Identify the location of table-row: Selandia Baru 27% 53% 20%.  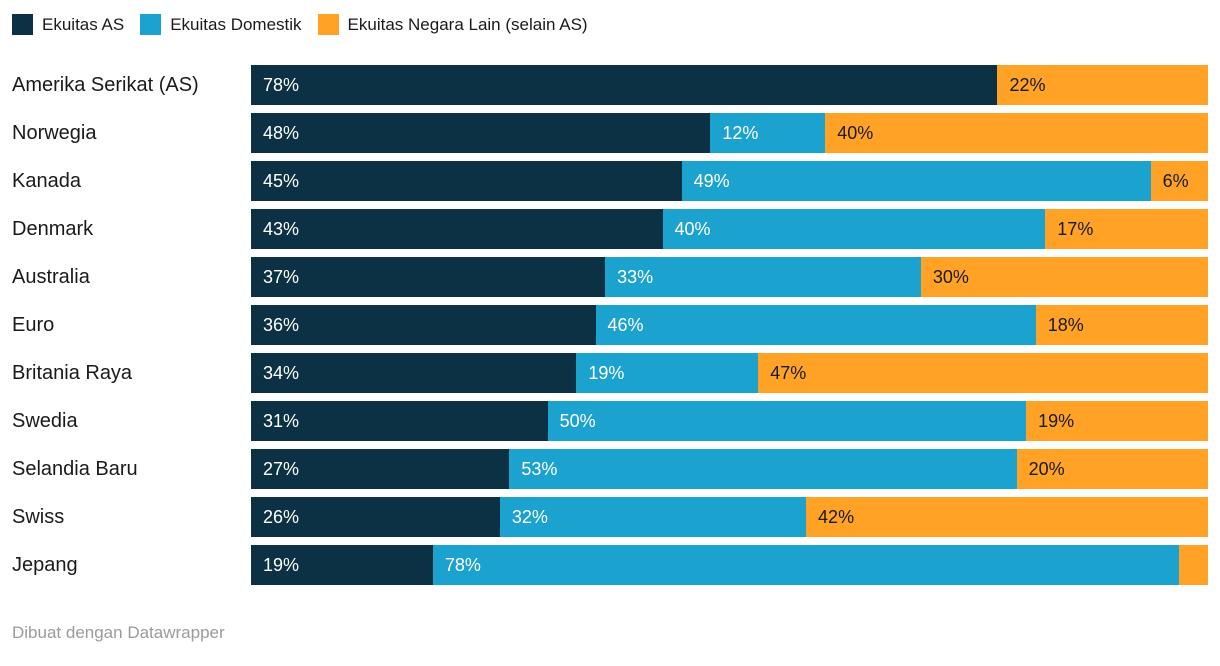
(610, 469).